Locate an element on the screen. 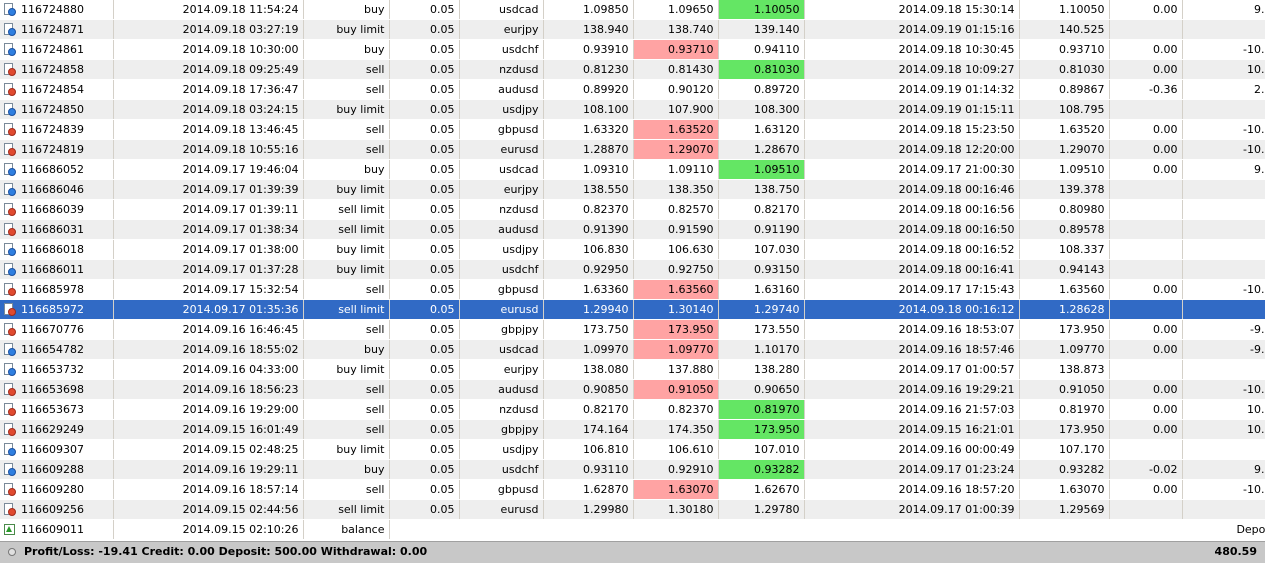 The image size is (1265, 563). close-time-cell-text: 2014.09.16 21:57:03 is located at coordinates (956, 409).